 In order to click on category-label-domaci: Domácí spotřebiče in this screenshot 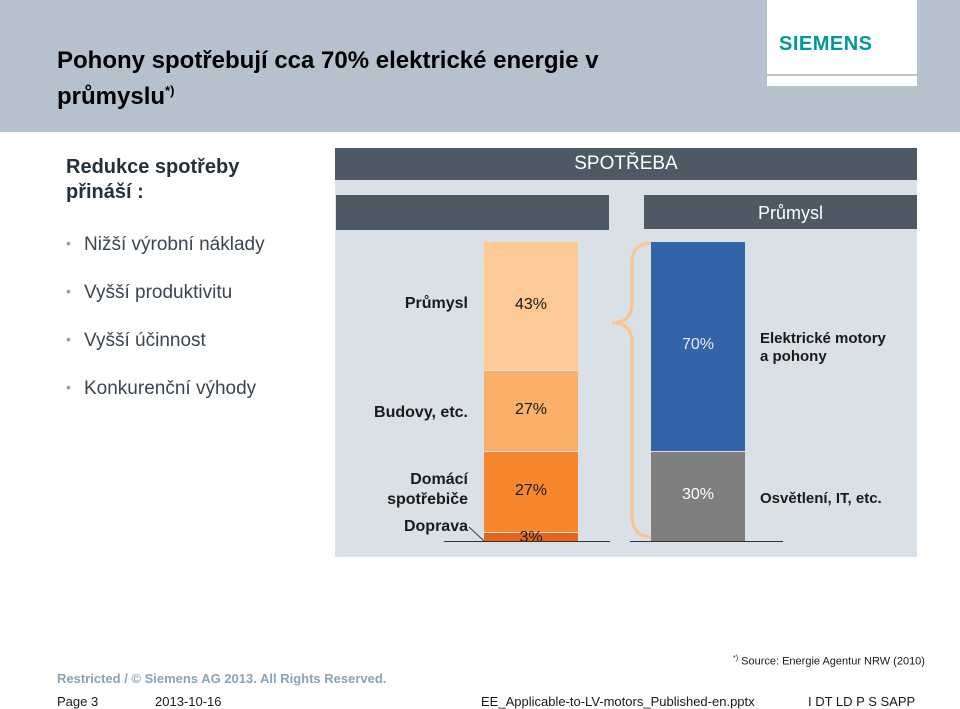, I will do `click(404, 490)`.